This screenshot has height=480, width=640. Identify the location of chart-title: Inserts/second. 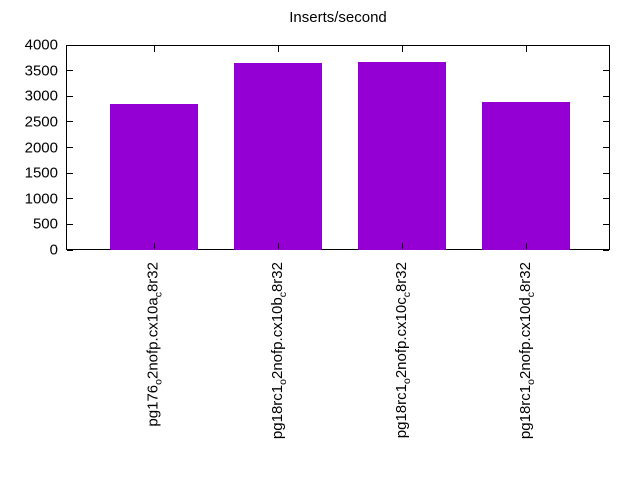
(338, 17).